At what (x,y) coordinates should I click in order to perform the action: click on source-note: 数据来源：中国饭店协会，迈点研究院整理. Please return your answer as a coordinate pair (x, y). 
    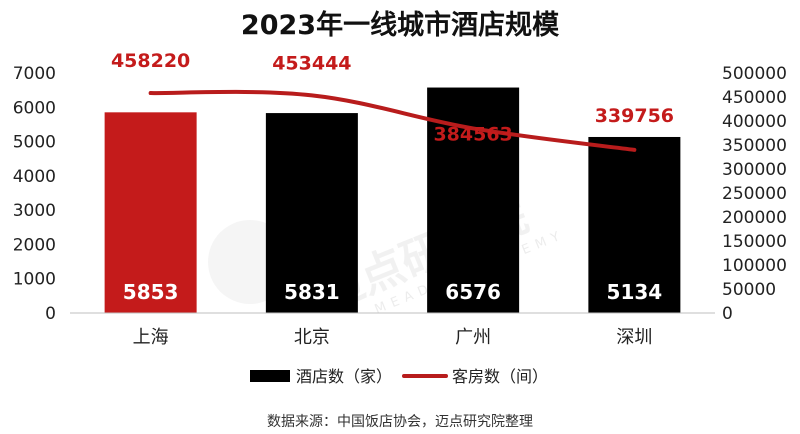
    Looking at the image, I should click on (400, 422).